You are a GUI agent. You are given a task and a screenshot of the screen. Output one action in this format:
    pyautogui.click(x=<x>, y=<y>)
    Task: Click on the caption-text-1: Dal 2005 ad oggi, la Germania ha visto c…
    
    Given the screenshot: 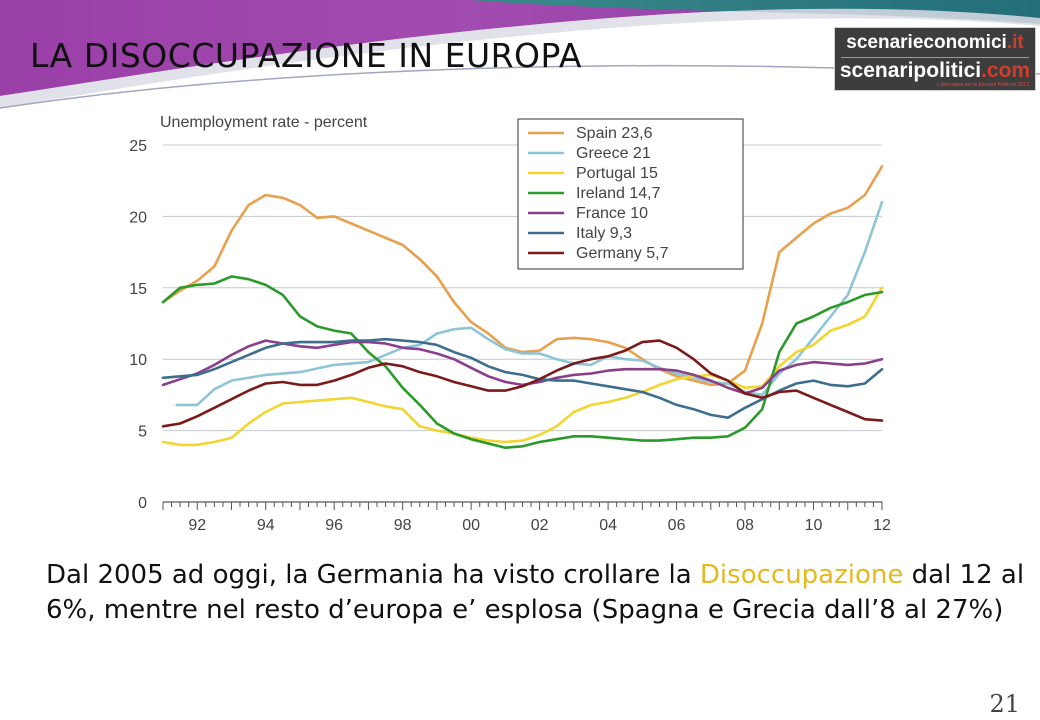 What is the action you would take?
    pyautogui.click(x=373, y=575)
    